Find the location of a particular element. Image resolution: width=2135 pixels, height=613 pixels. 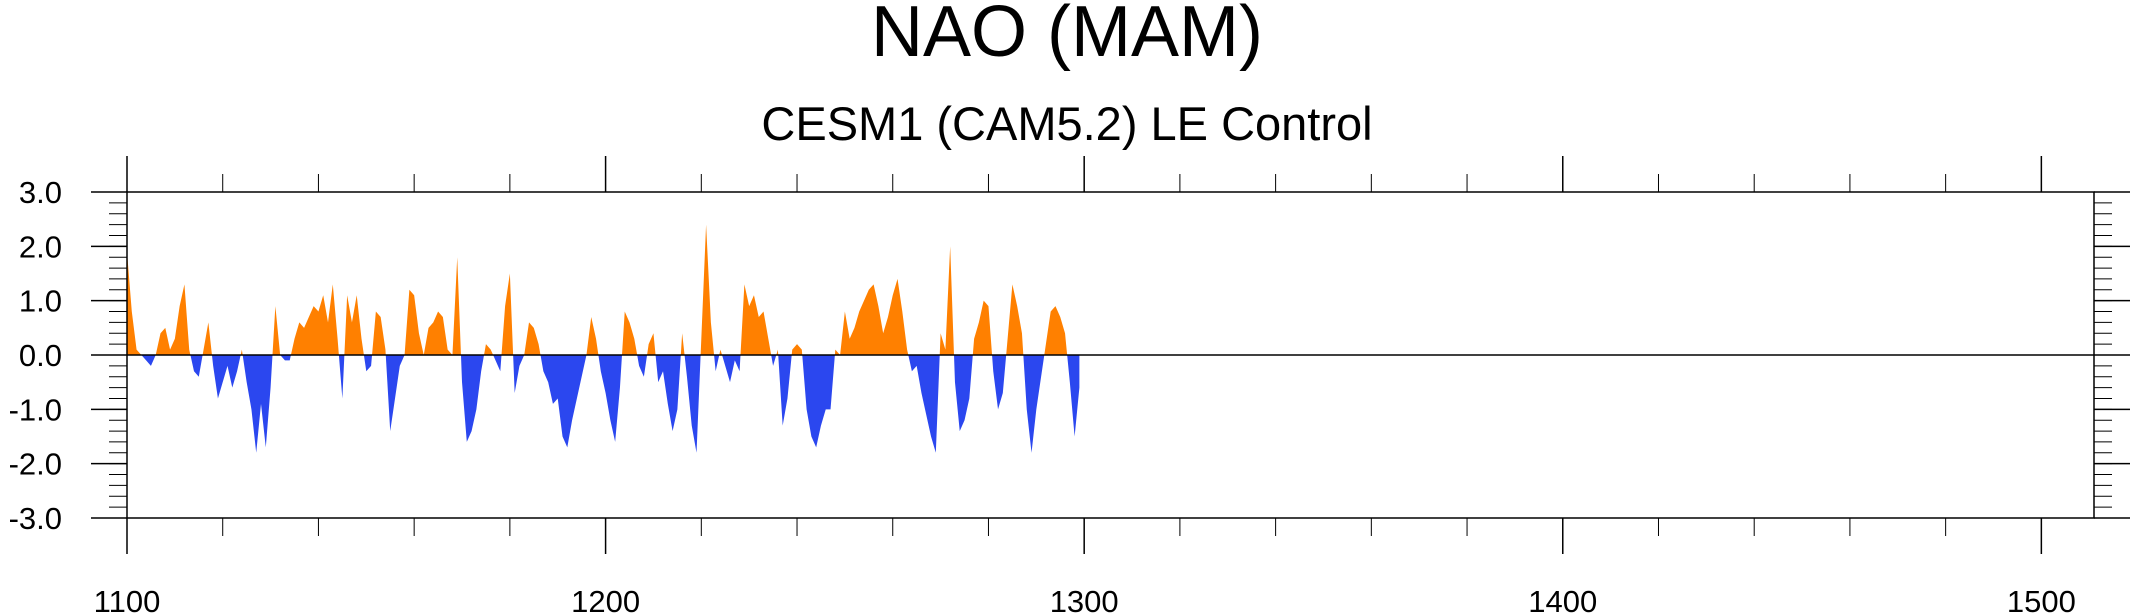

y-tick-label: 2.0 is located at coordinates (40, 246).